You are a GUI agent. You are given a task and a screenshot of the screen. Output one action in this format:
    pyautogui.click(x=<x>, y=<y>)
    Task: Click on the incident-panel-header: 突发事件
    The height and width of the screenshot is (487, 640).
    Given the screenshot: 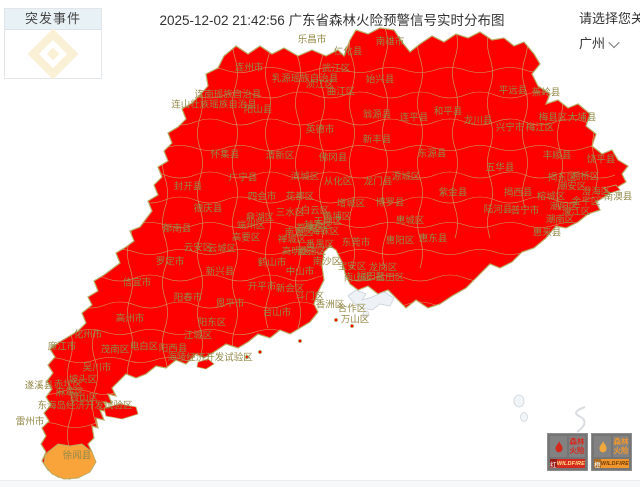 What is the action you would take?
    pyautogui.click(x=53, y=19)
    